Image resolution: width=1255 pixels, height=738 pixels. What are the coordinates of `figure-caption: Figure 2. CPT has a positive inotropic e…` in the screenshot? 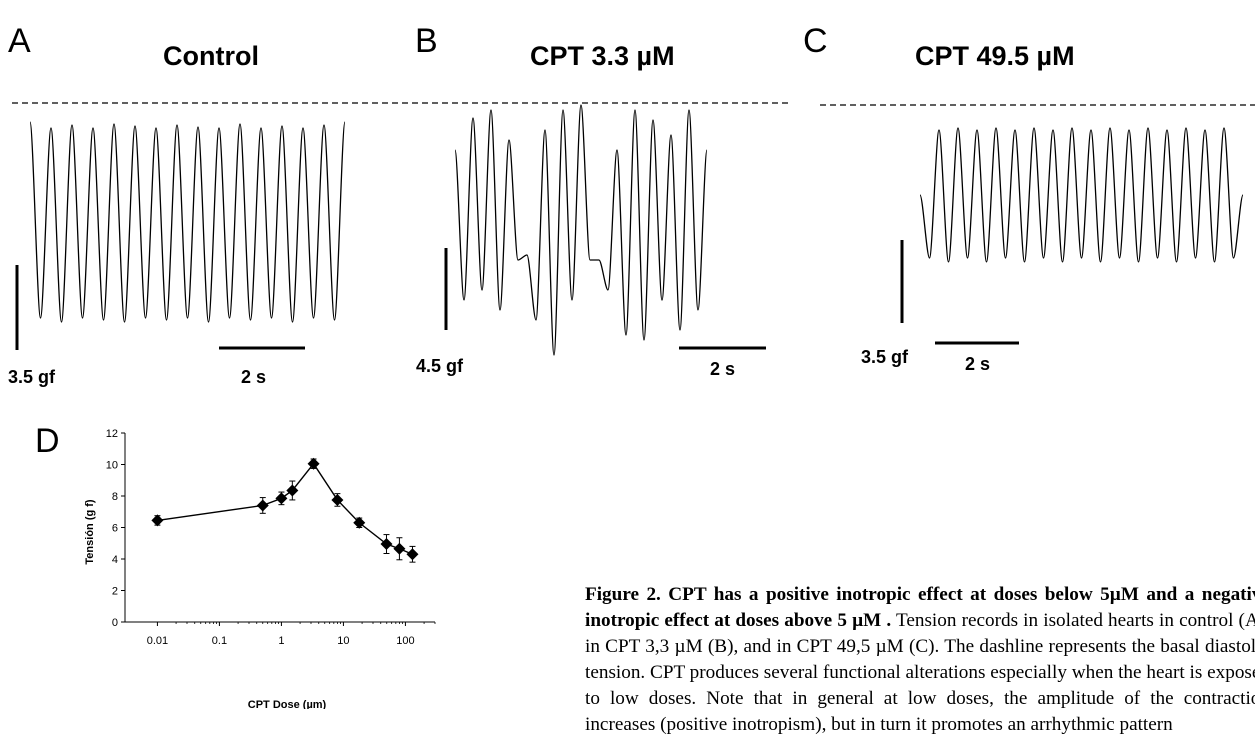 It's located at (920, 660).